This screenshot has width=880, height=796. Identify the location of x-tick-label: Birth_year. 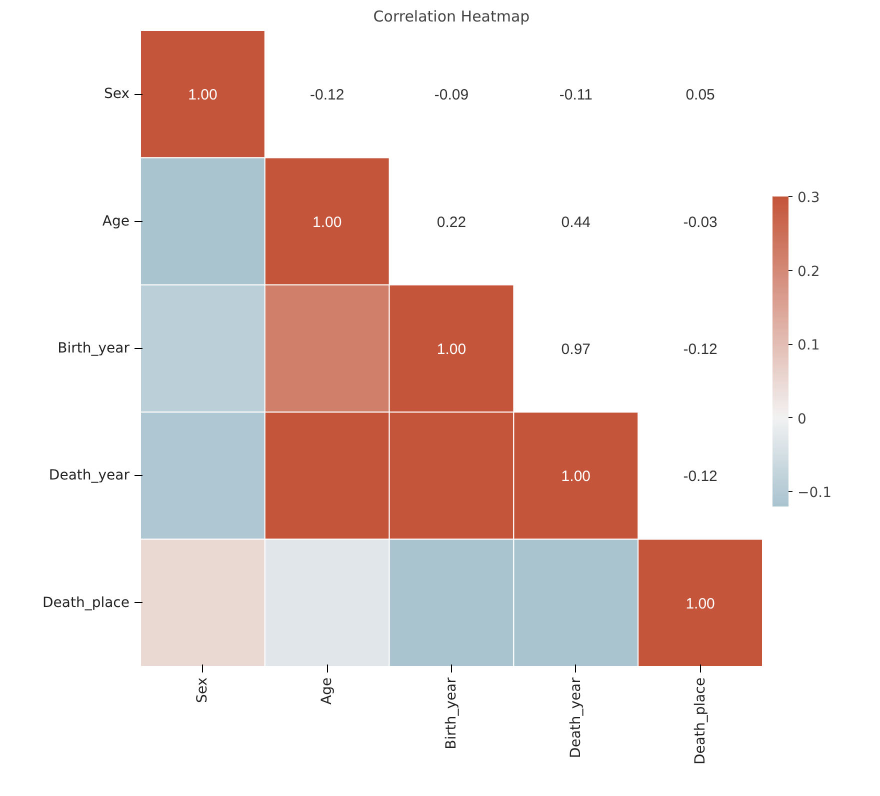
(452, 713).